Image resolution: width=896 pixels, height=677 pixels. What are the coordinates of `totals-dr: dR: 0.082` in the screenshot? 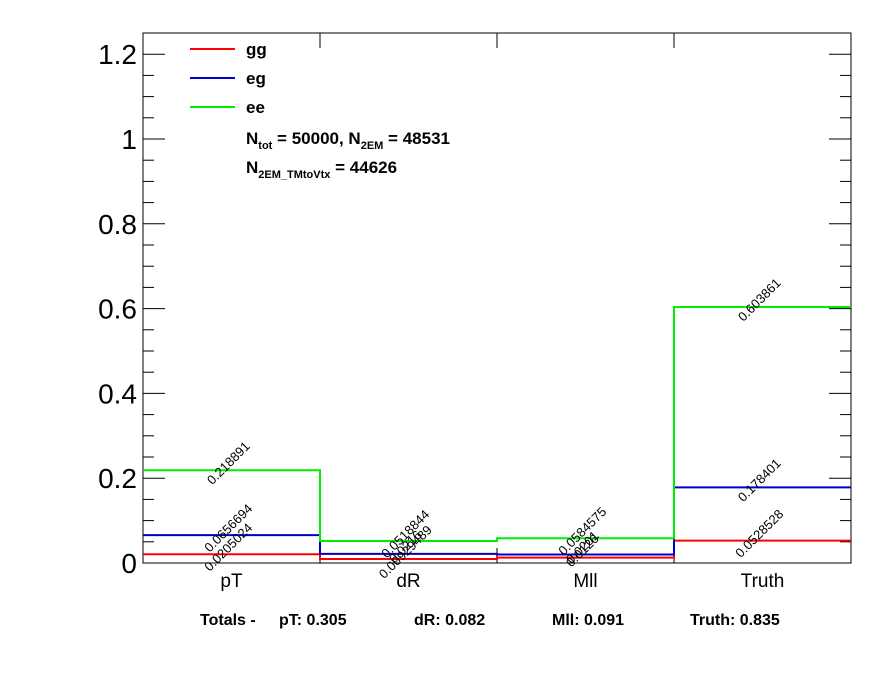 It's located at (450, 620).